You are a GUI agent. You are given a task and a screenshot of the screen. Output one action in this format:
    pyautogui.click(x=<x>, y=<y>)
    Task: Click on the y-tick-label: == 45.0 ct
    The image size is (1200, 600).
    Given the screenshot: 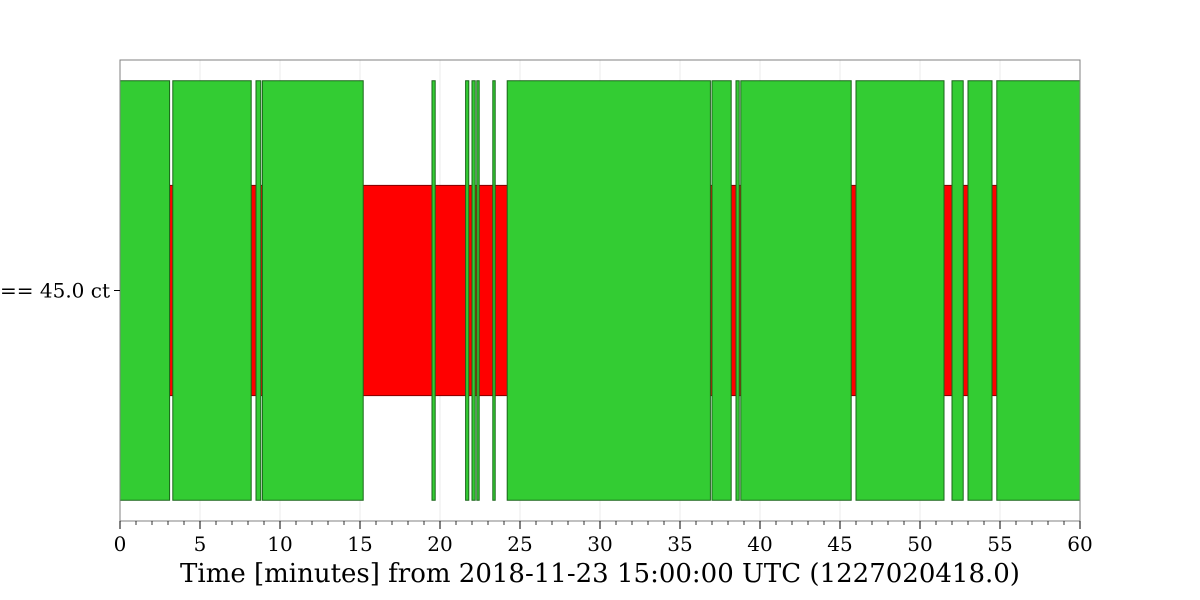 What is the action you would take?
    pyautogui.click(x=55, y=291)
    